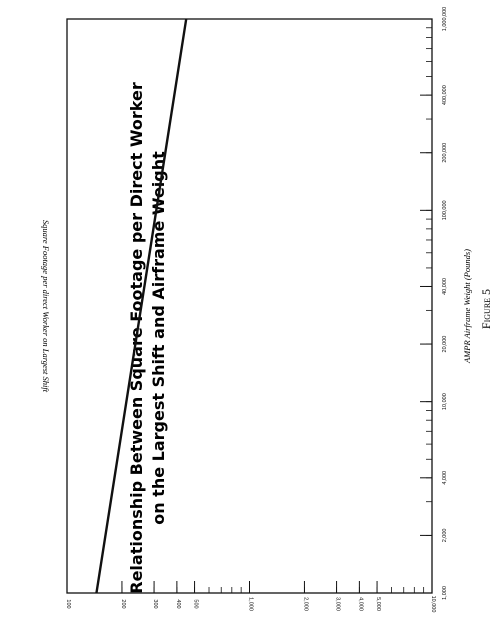 This screenshot has width=495, height=632. Describe the element at coordinates (338, 604) in the screenshot. I see `y-tick-label: 3,000` at that location.